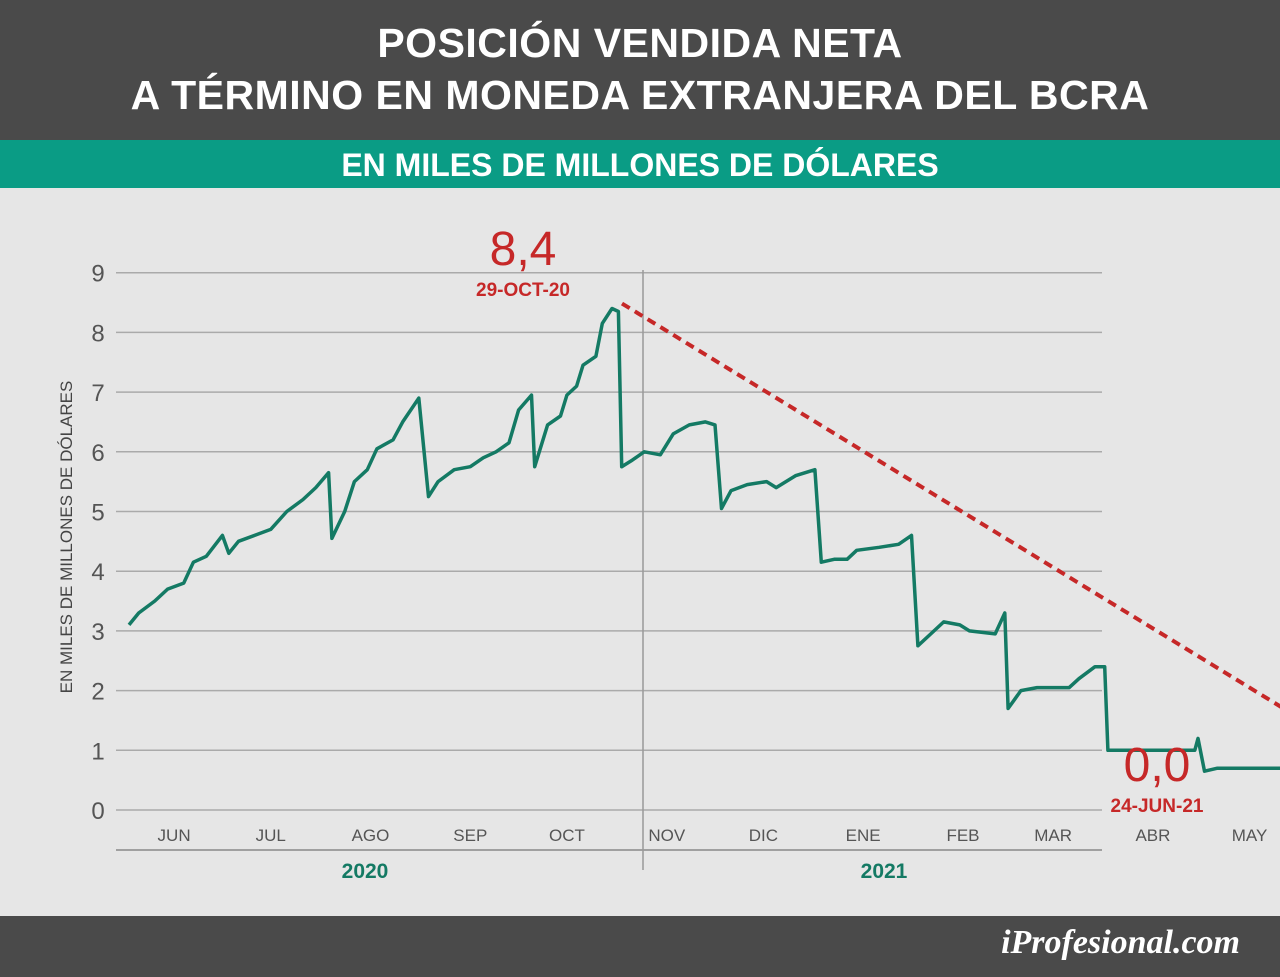 This screenshot has height=977, width=1280. What do you see at coordinates (371, 835) in the screenshot?
I see `x-tick-label: AGO` at bounding box center [371, 835].